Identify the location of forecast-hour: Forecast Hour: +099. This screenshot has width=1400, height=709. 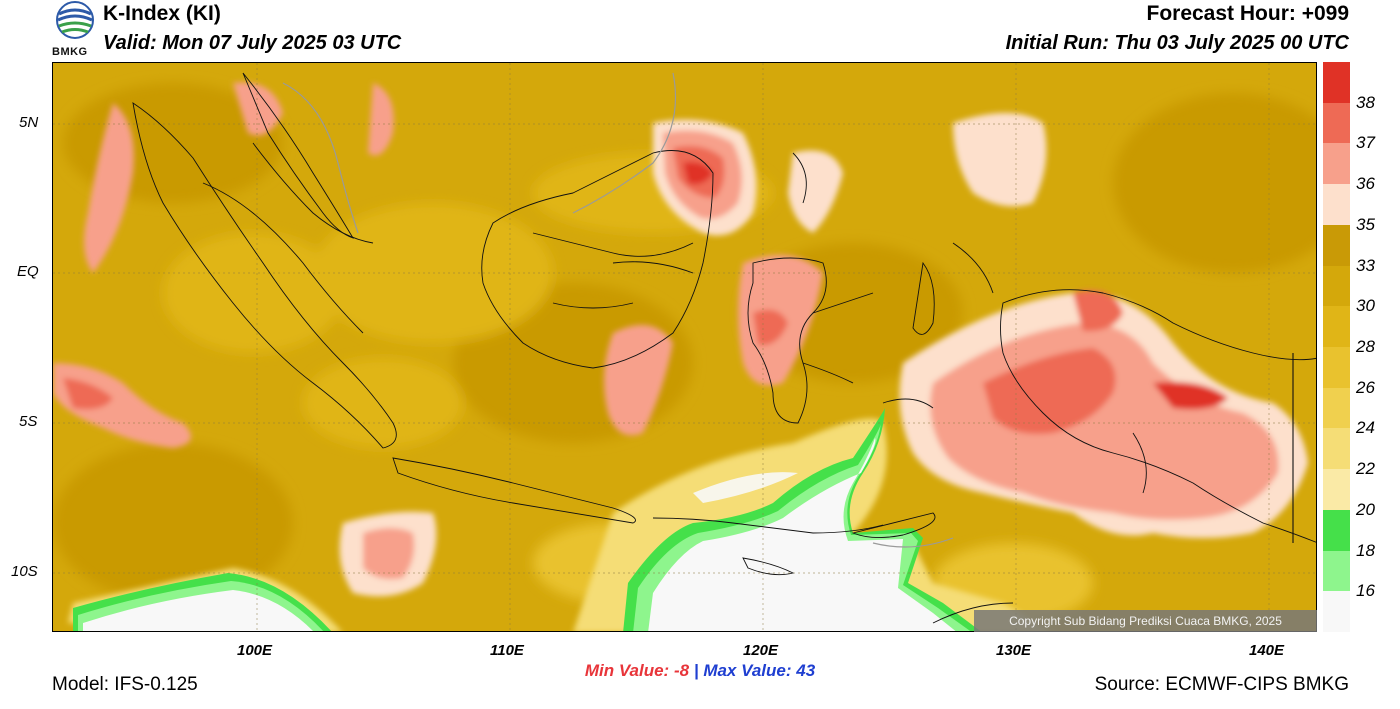
(1248, 13).